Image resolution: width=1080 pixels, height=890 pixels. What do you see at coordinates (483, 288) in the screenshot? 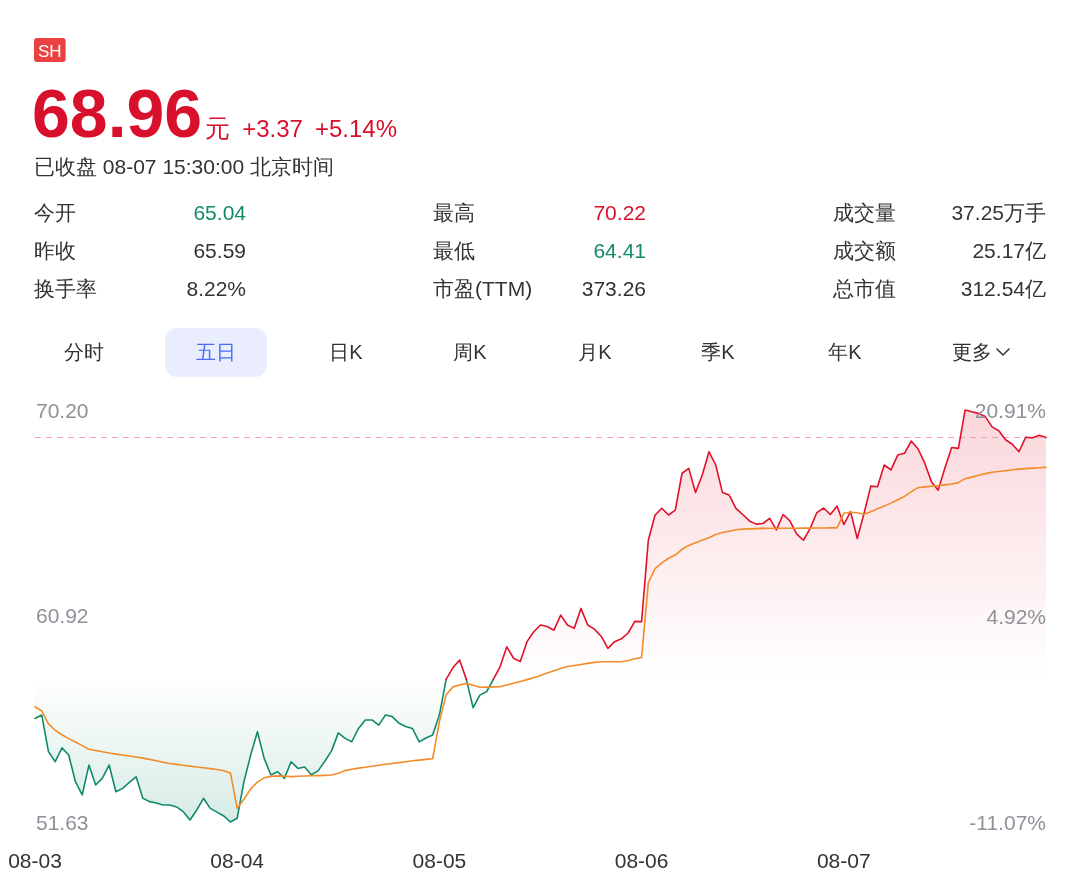
I see `text: 市盈(TTM)` at bounding box center [483, 288].